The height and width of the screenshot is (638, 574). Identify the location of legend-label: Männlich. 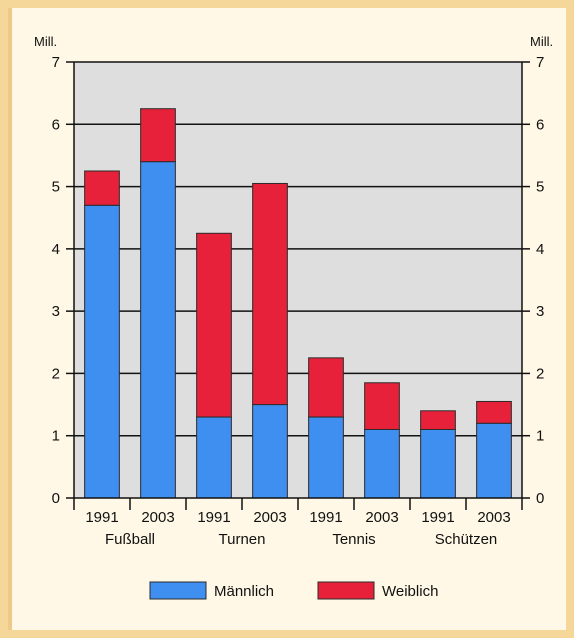
(244, 591).